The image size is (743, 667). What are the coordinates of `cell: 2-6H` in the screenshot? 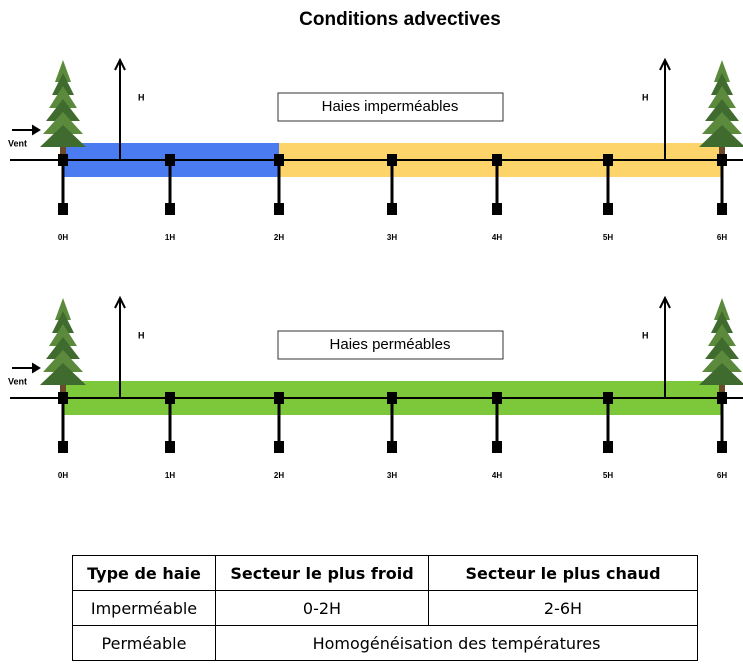 It's located at (563, 608).